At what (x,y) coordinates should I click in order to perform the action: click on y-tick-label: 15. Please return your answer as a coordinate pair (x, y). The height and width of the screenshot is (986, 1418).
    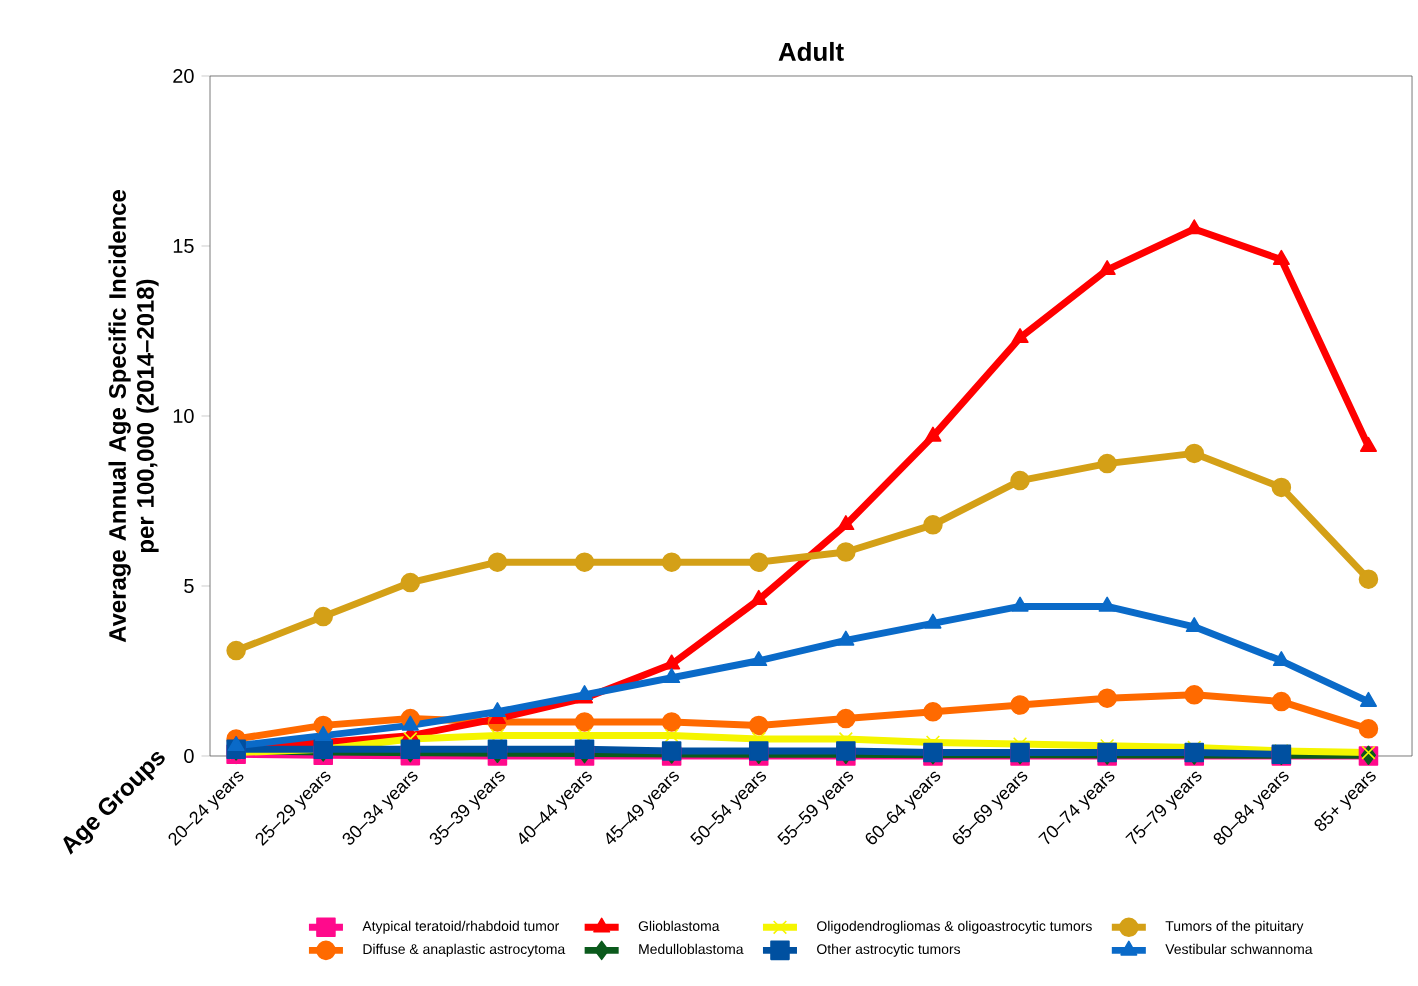
    Looking at the image, I should click on (183, 246).